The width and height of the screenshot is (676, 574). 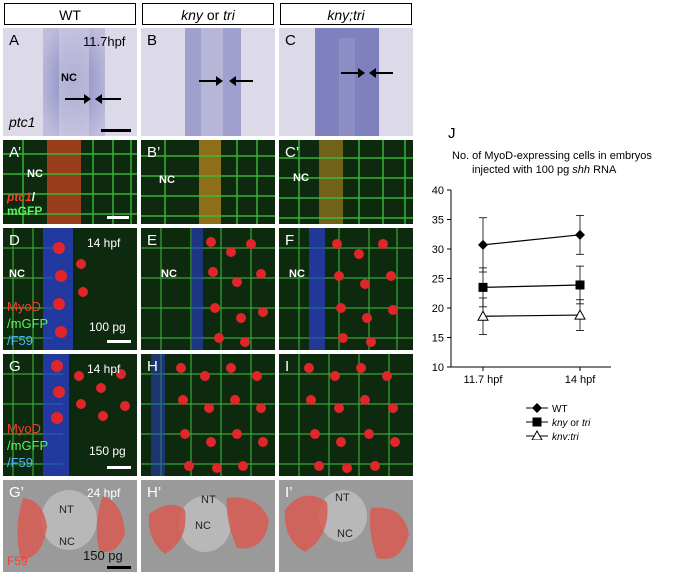 I want to click on scale-bar-g-prime, so click(x=119, y=567).